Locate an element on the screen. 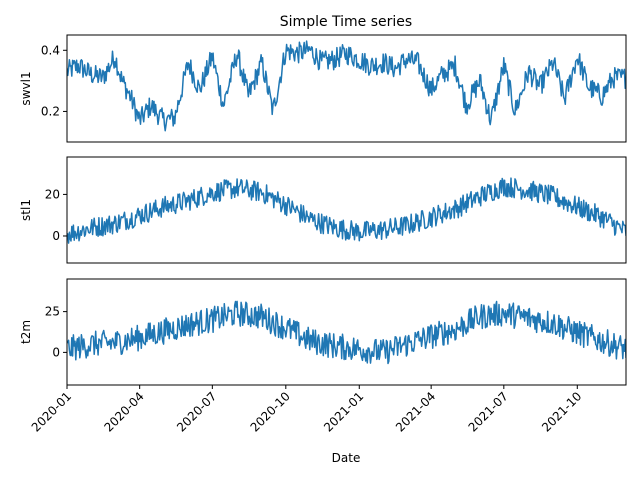 This screenshot has height=480, width=640. y-tick-label: 25 is located at coordinates (52, 312).